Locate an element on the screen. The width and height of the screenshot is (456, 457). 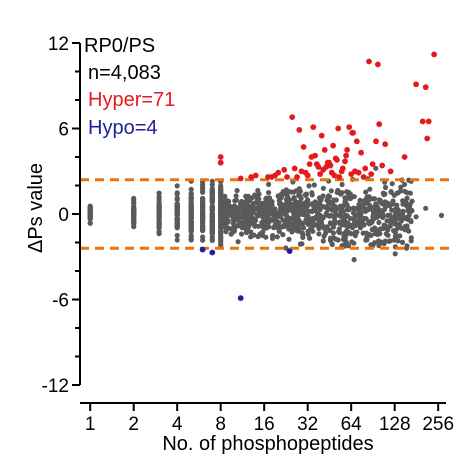
x-tick-label: 64 is located at coordinates (352, 424).